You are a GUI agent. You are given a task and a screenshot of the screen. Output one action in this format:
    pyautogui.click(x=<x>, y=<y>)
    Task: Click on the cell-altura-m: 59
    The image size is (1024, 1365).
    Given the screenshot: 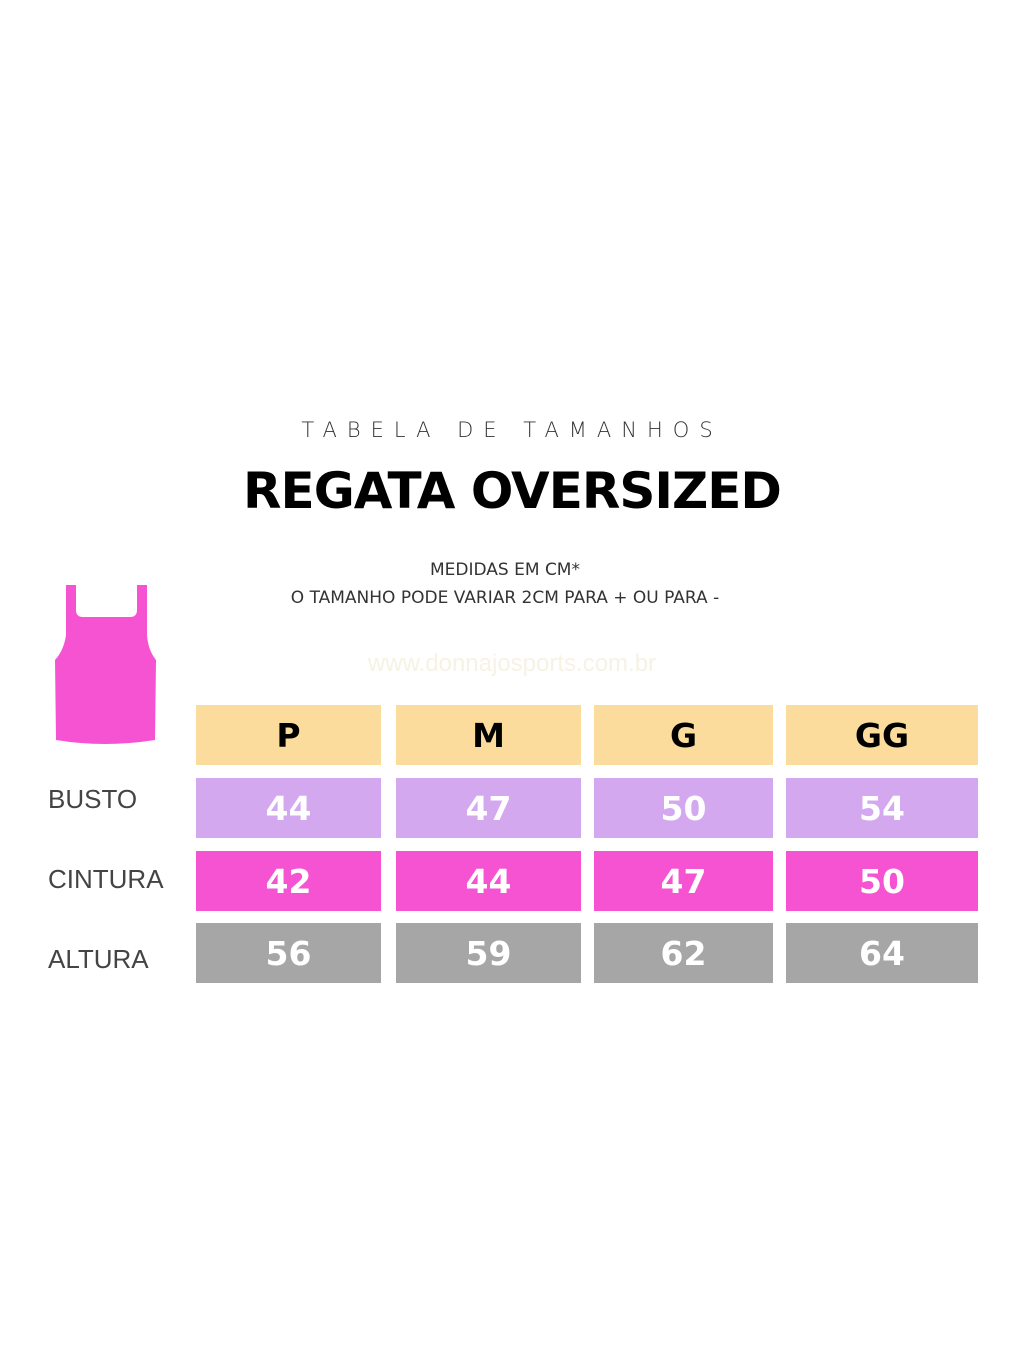 What is the action you would take?
    pyautogui.click(x=488, y=953)
    